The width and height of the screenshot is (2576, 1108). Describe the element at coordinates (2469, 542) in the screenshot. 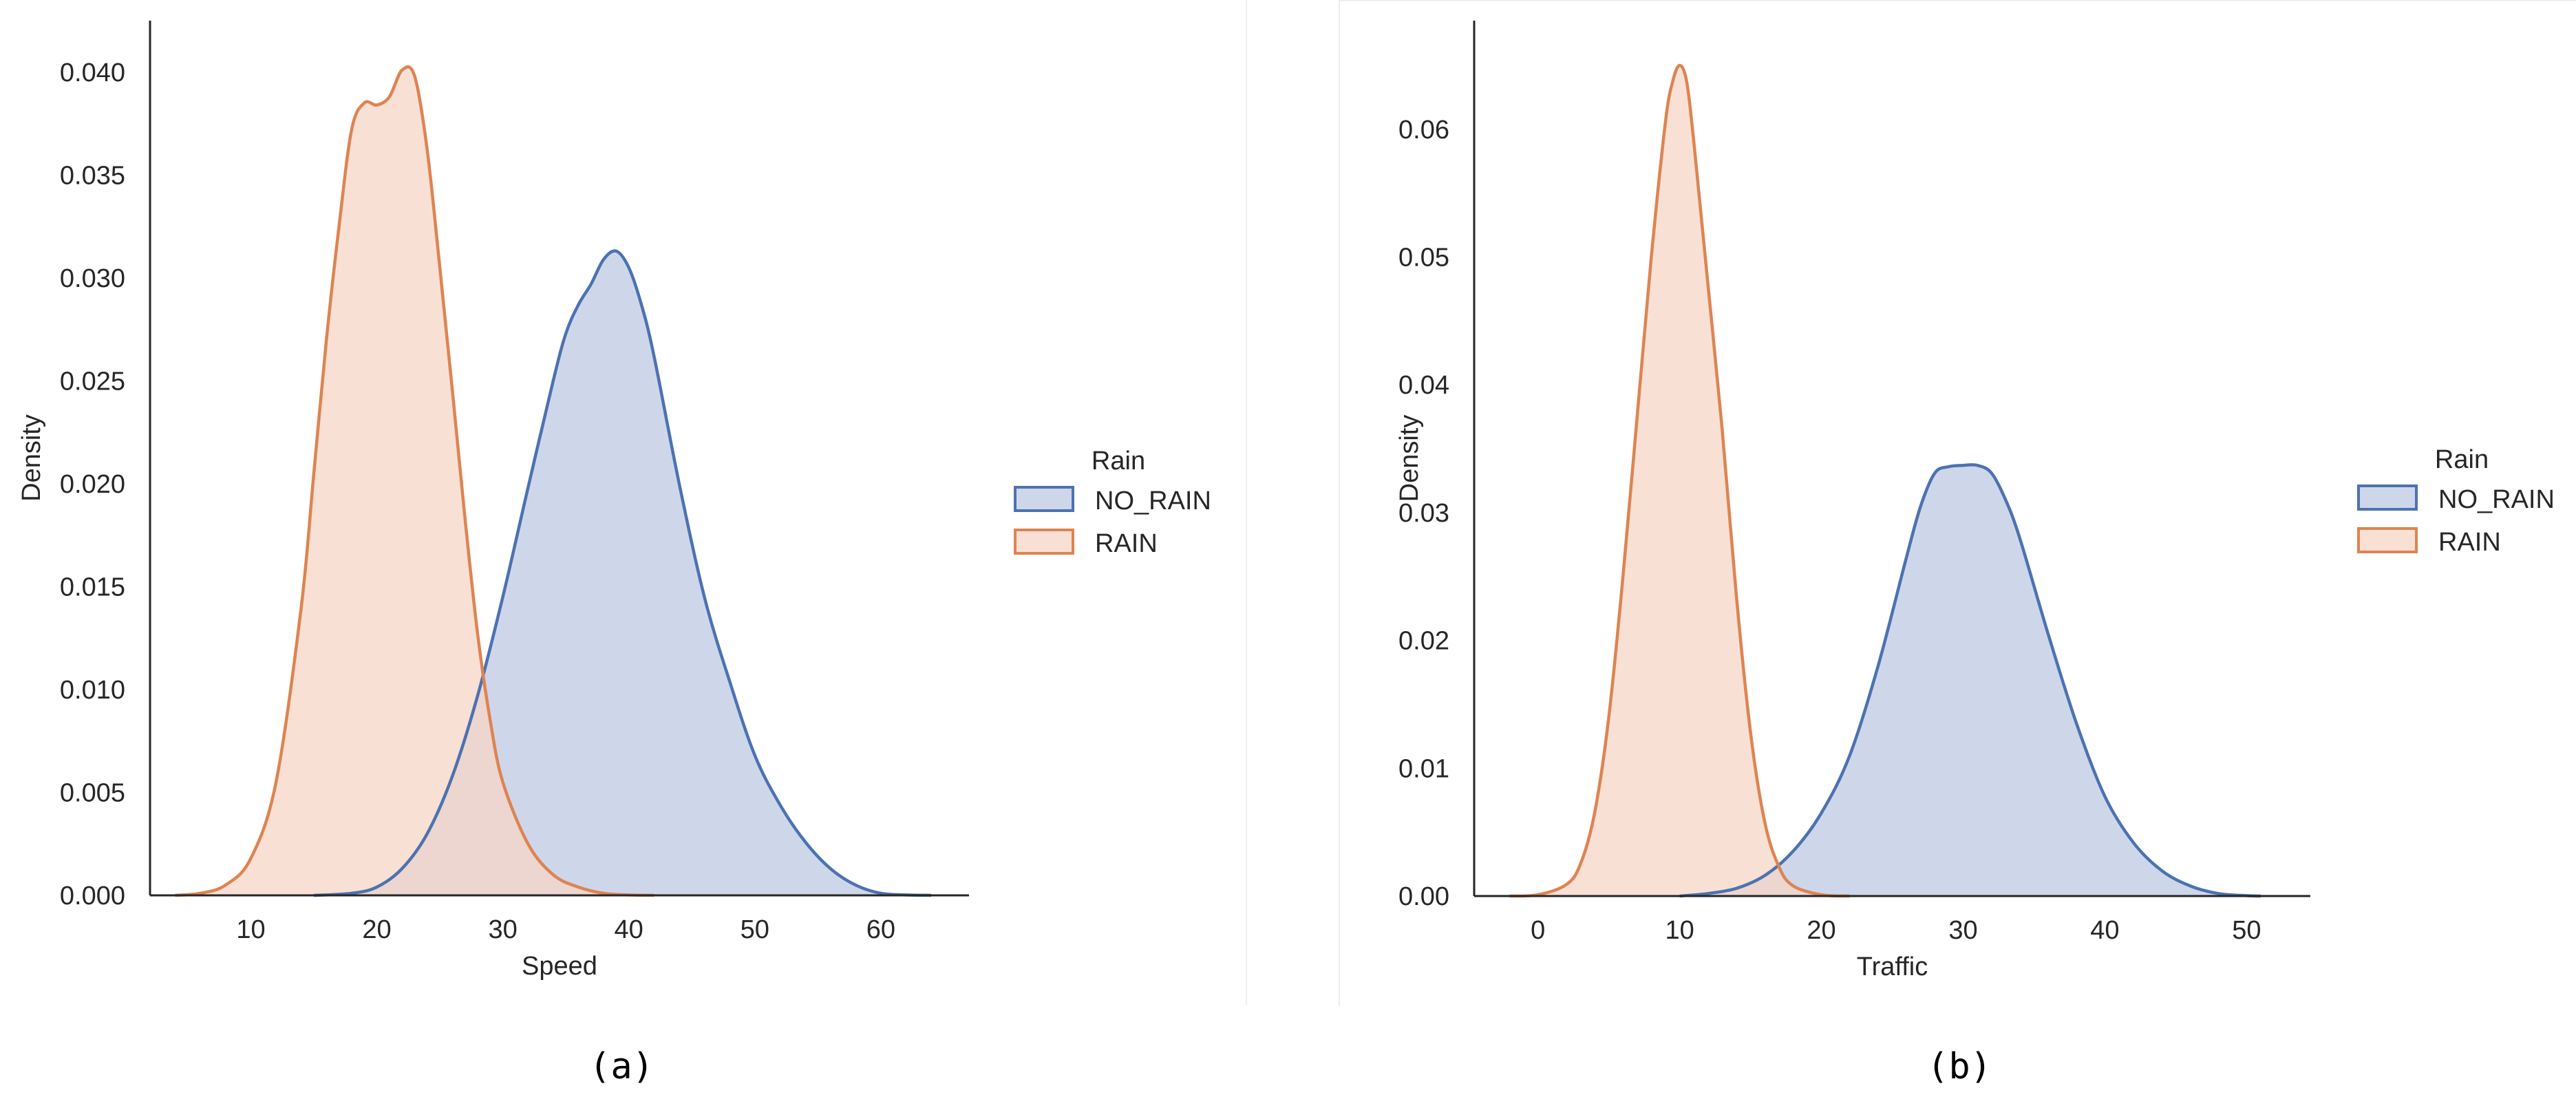

I see `traffic-legend-label-rain: RAIN` at that location.